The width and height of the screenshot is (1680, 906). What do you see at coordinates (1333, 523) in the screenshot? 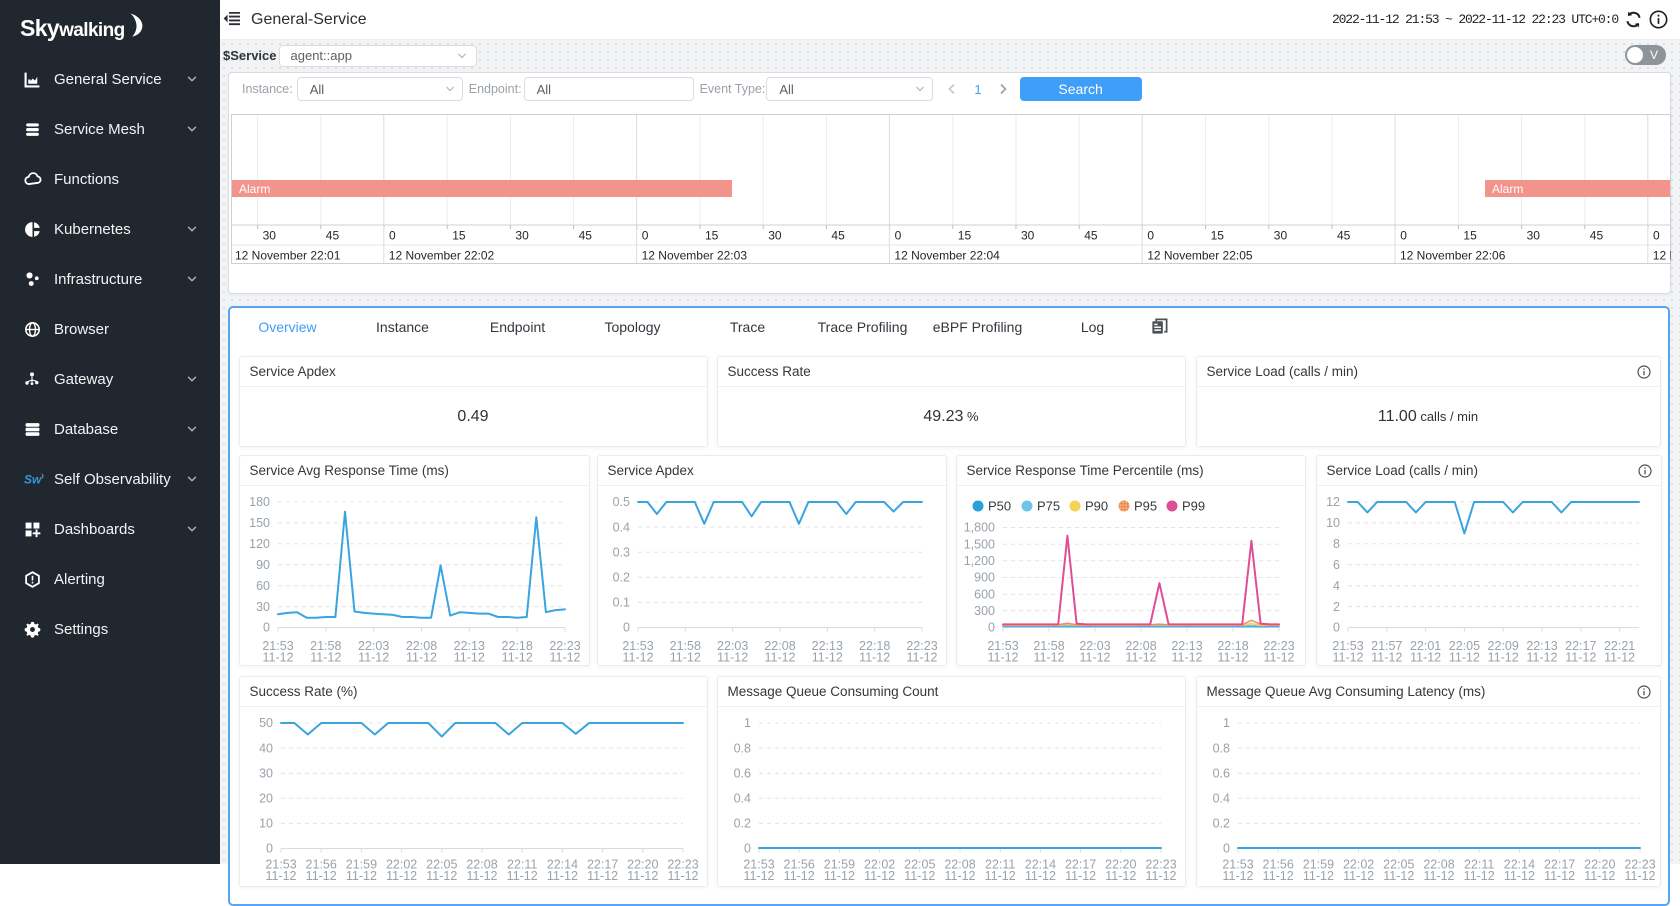
I see `svg-text: 10` at bounding box center [1333, 523].